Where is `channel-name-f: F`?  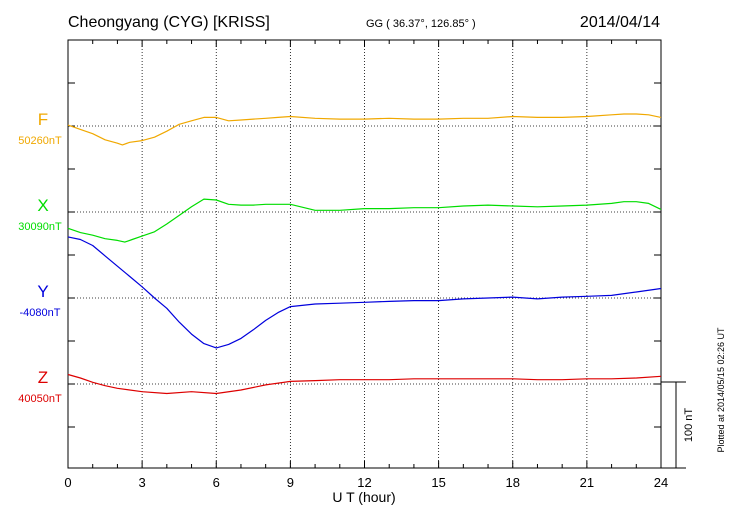 channel-name-f: F is located at coordinates (43, 119).